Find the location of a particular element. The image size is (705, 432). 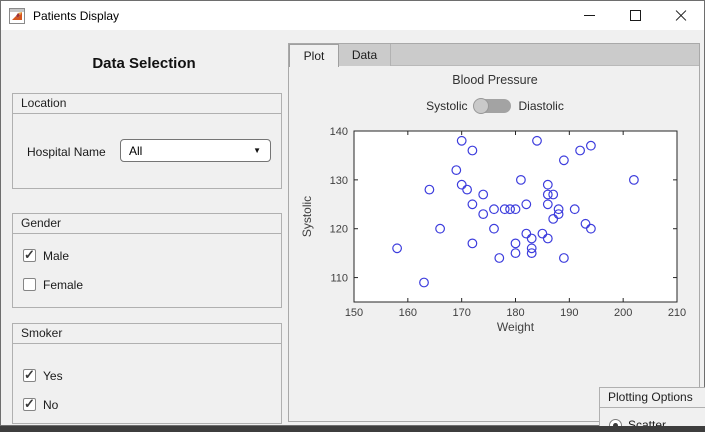

window-title: Patients Display is located at coordinates (76, 15).